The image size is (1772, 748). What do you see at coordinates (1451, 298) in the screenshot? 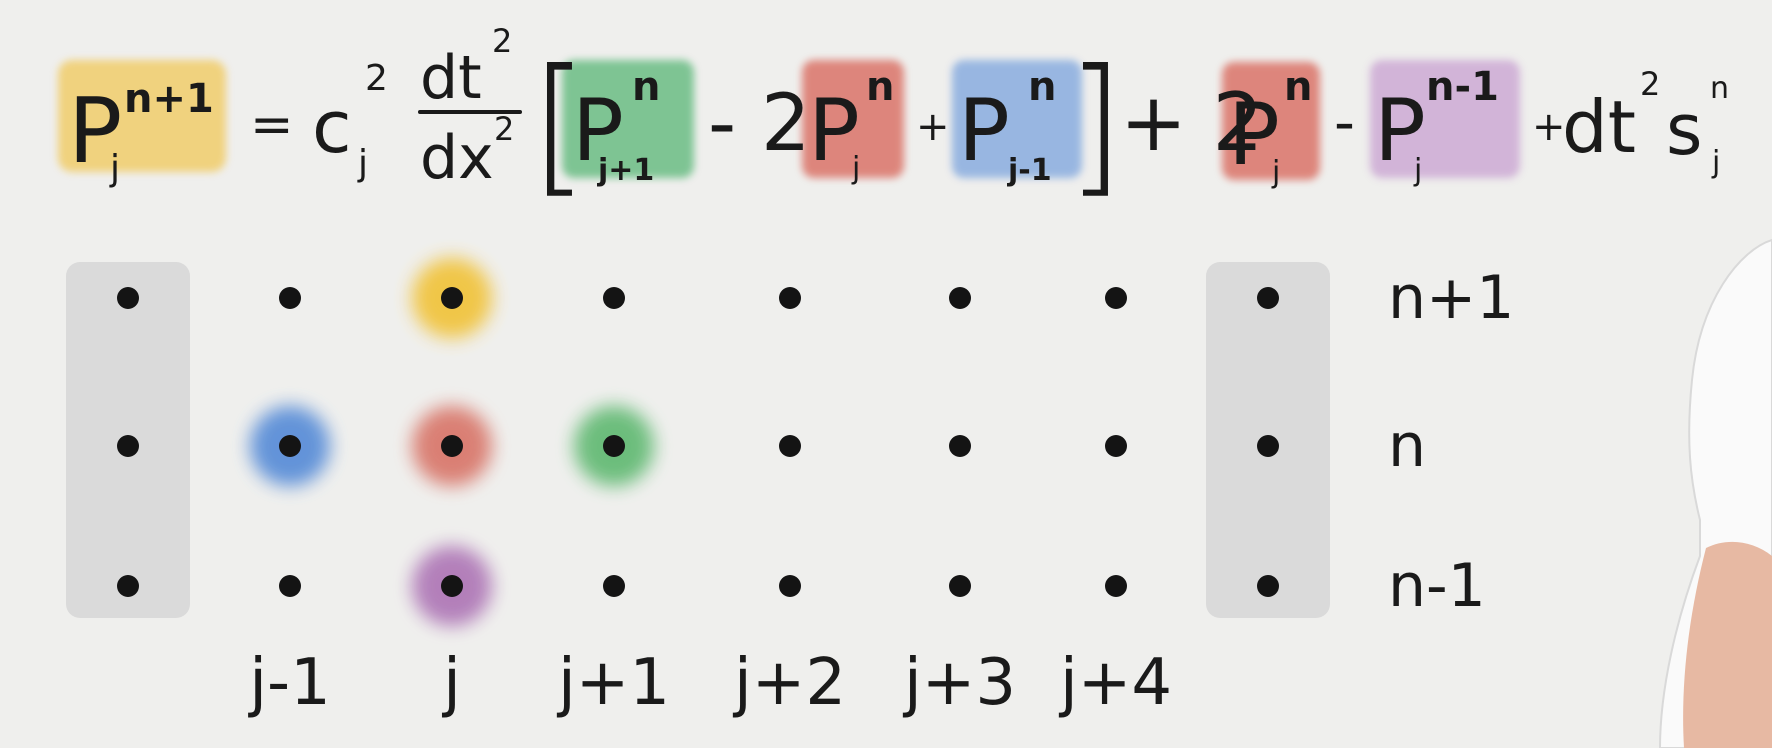
I see `row-label: n+1` at bounding box center [1451, 298].